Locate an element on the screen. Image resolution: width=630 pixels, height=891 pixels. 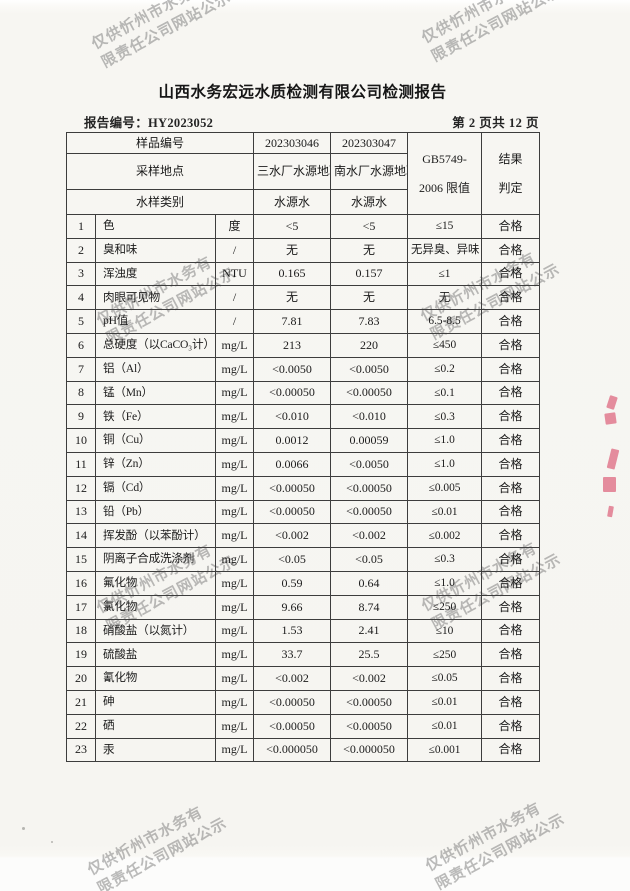
cell-sample2-value: <0.002 is located at coordinates (369, 678).